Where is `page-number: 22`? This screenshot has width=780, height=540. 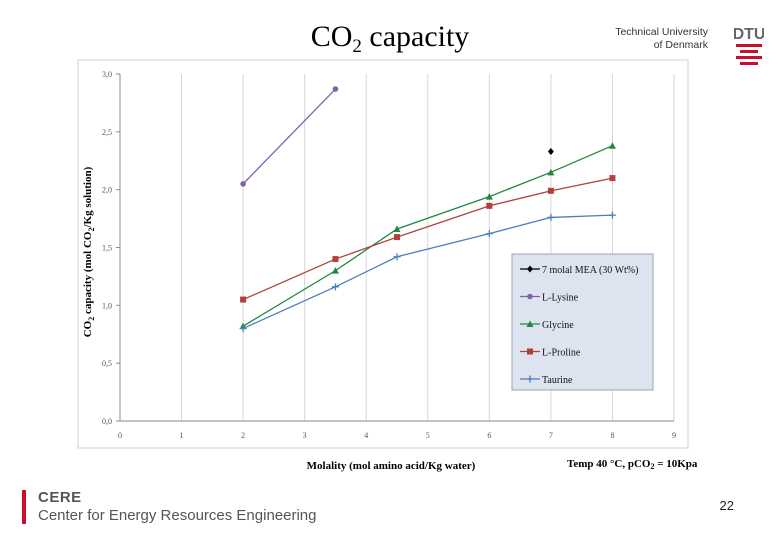
page-number: 22 is located at coordinates (726, 505).